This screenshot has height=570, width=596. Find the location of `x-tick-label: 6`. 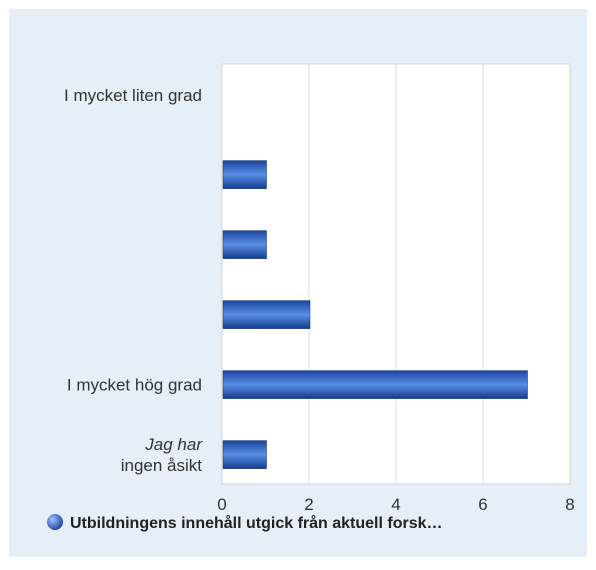

x-tick-label: 6 is located at coordinates (482, 504).